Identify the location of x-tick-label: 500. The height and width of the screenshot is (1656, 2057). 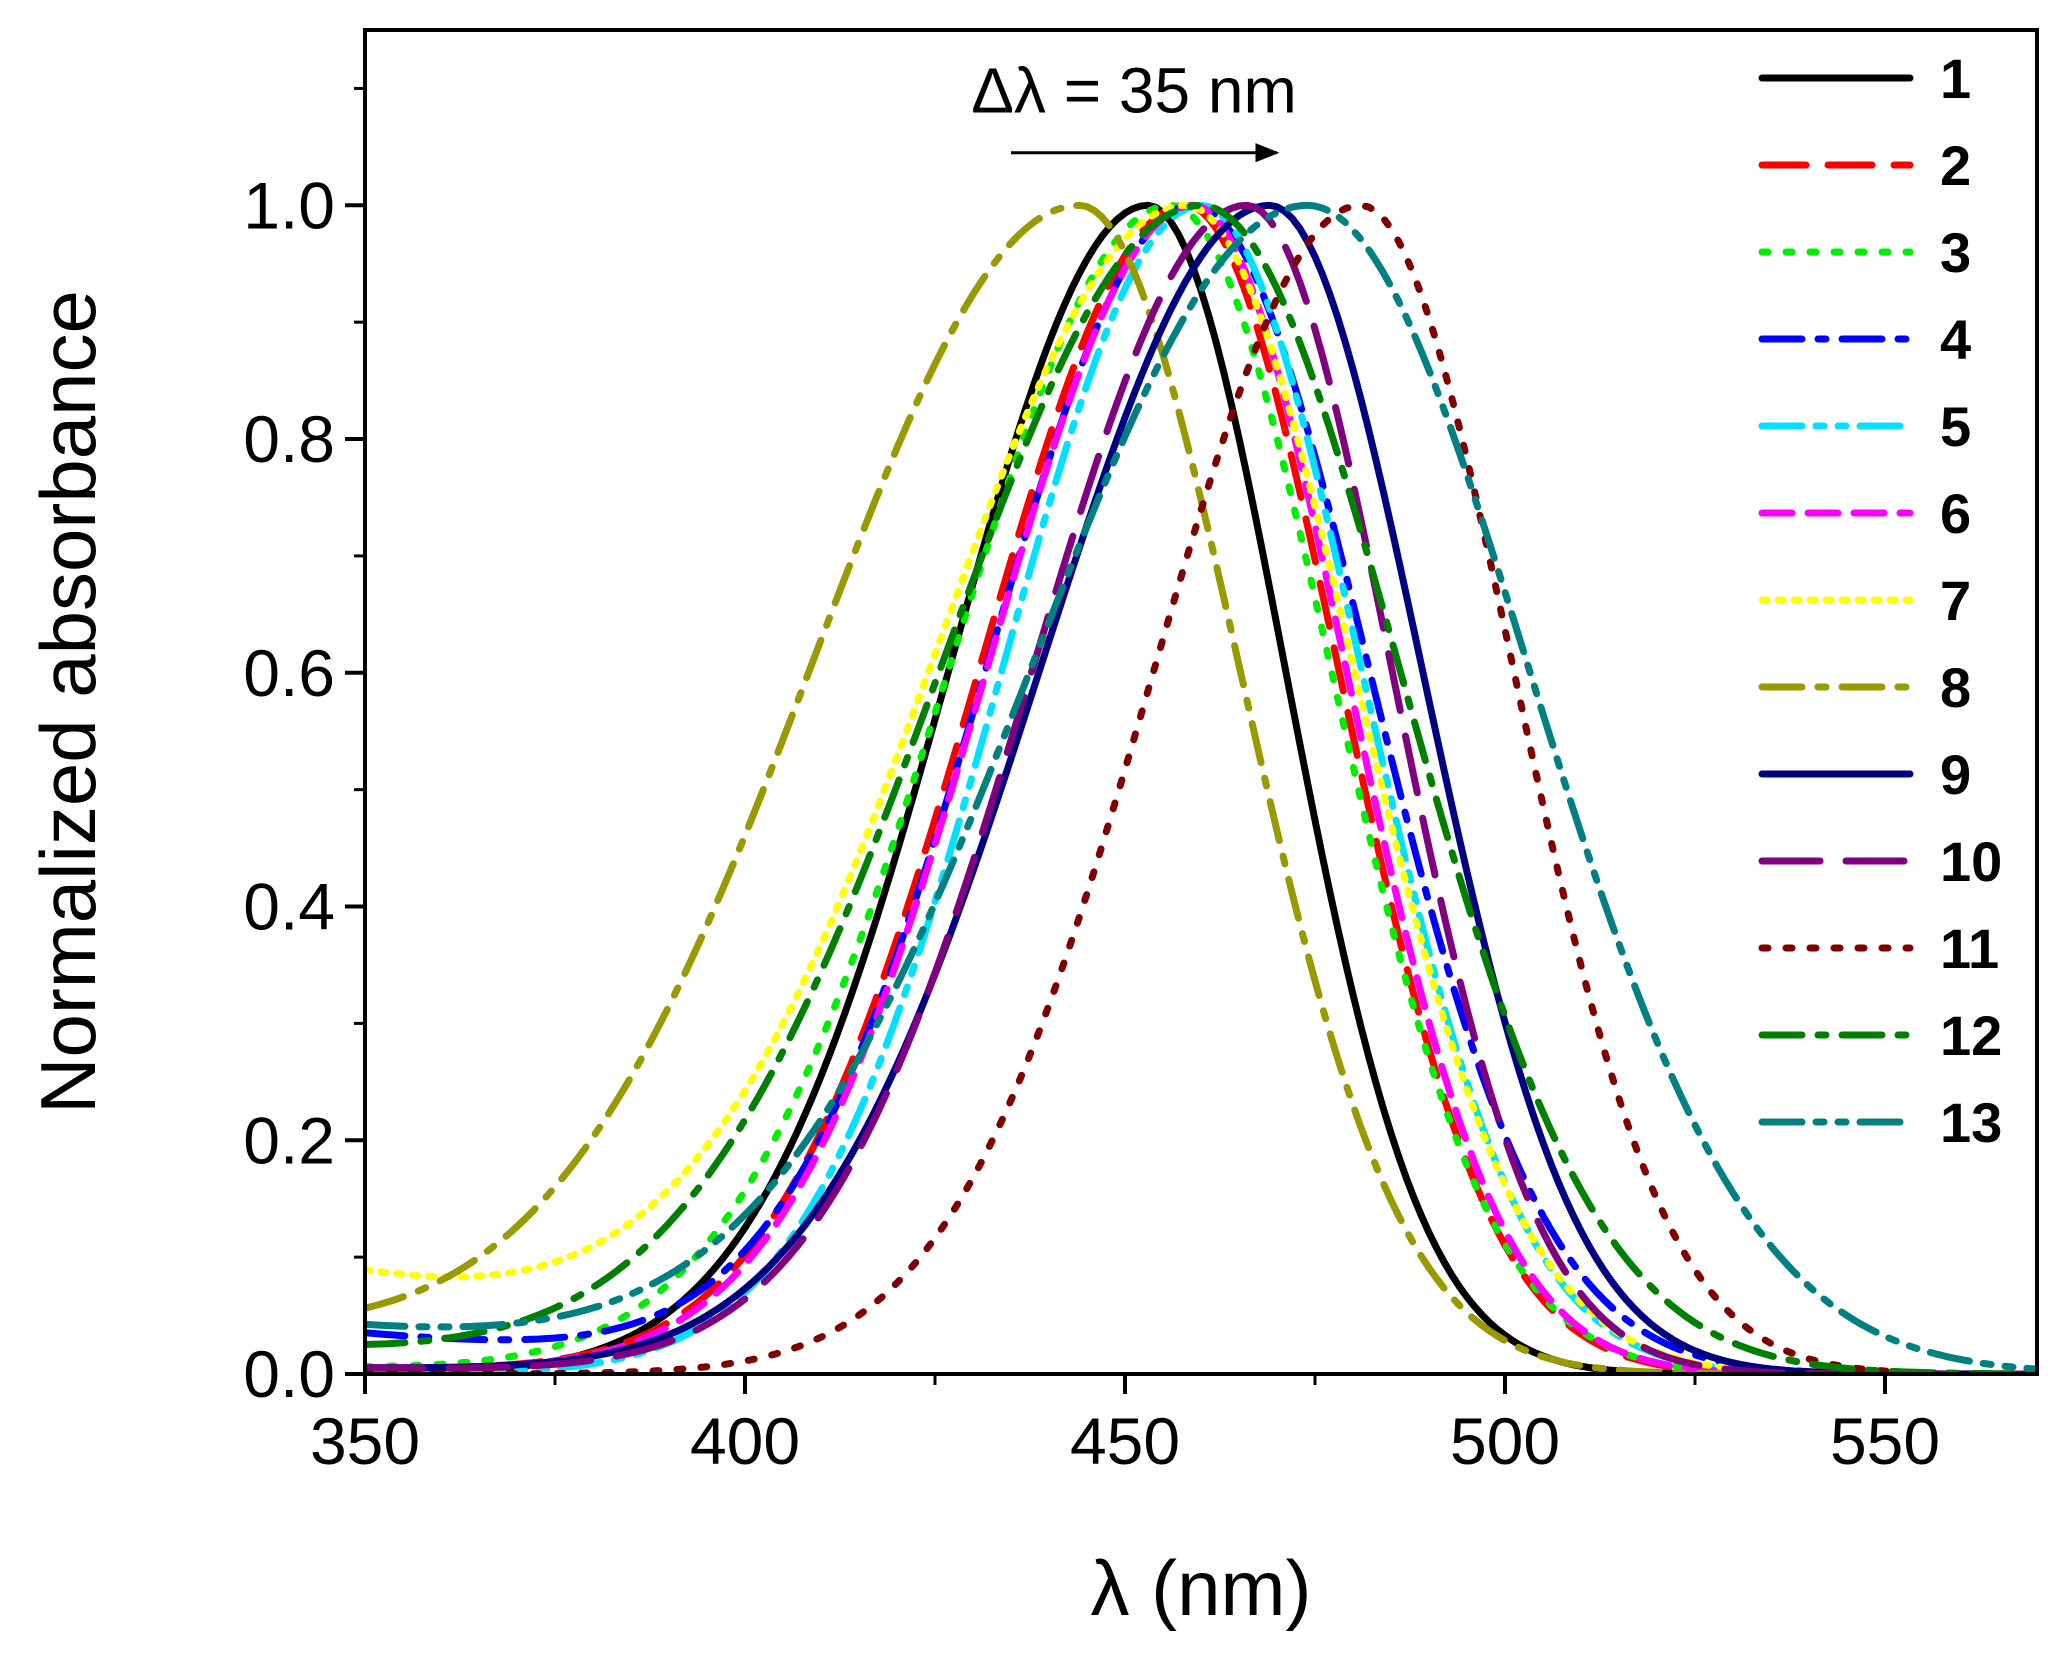
(1505, 1441).